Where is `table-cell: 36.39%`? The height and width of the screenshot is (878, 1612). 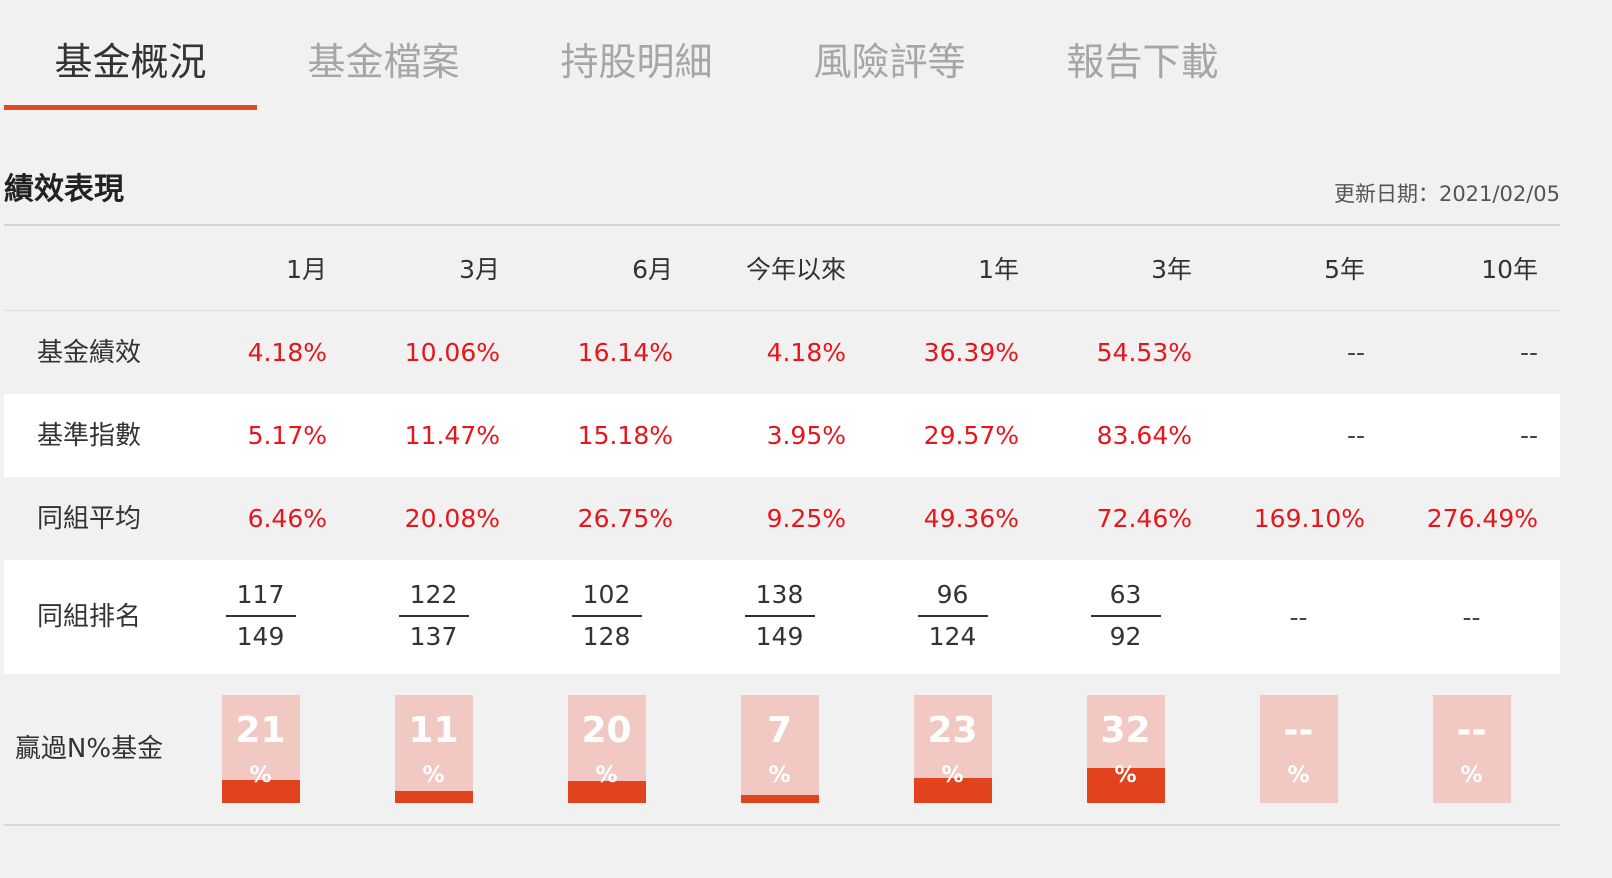
table-cell: 36.39% is located at coordinates (971, 352).